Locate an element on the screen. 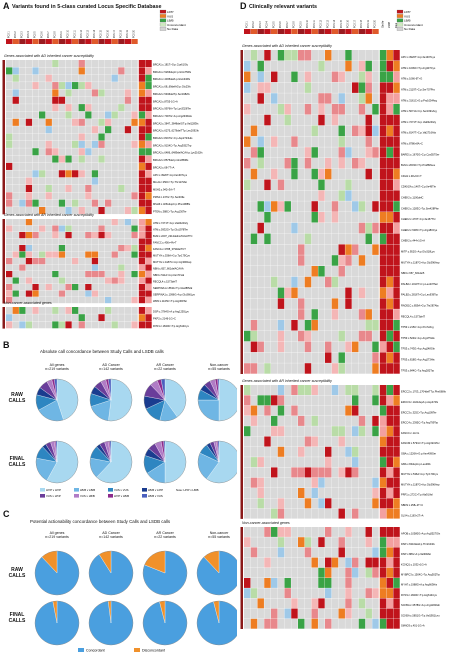 The image size is (474, 655). variant-label: GBA:c.84dupG:p.Leu29fs is located at coordinates (416, 464).